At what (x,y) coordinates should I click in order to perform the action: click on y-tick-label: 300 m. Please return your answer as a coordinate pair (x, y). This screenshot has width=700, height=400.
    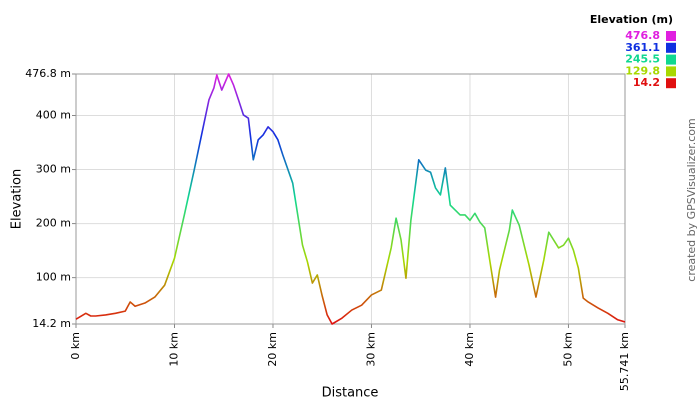
    Looking at the image, I should click on (53, 169).